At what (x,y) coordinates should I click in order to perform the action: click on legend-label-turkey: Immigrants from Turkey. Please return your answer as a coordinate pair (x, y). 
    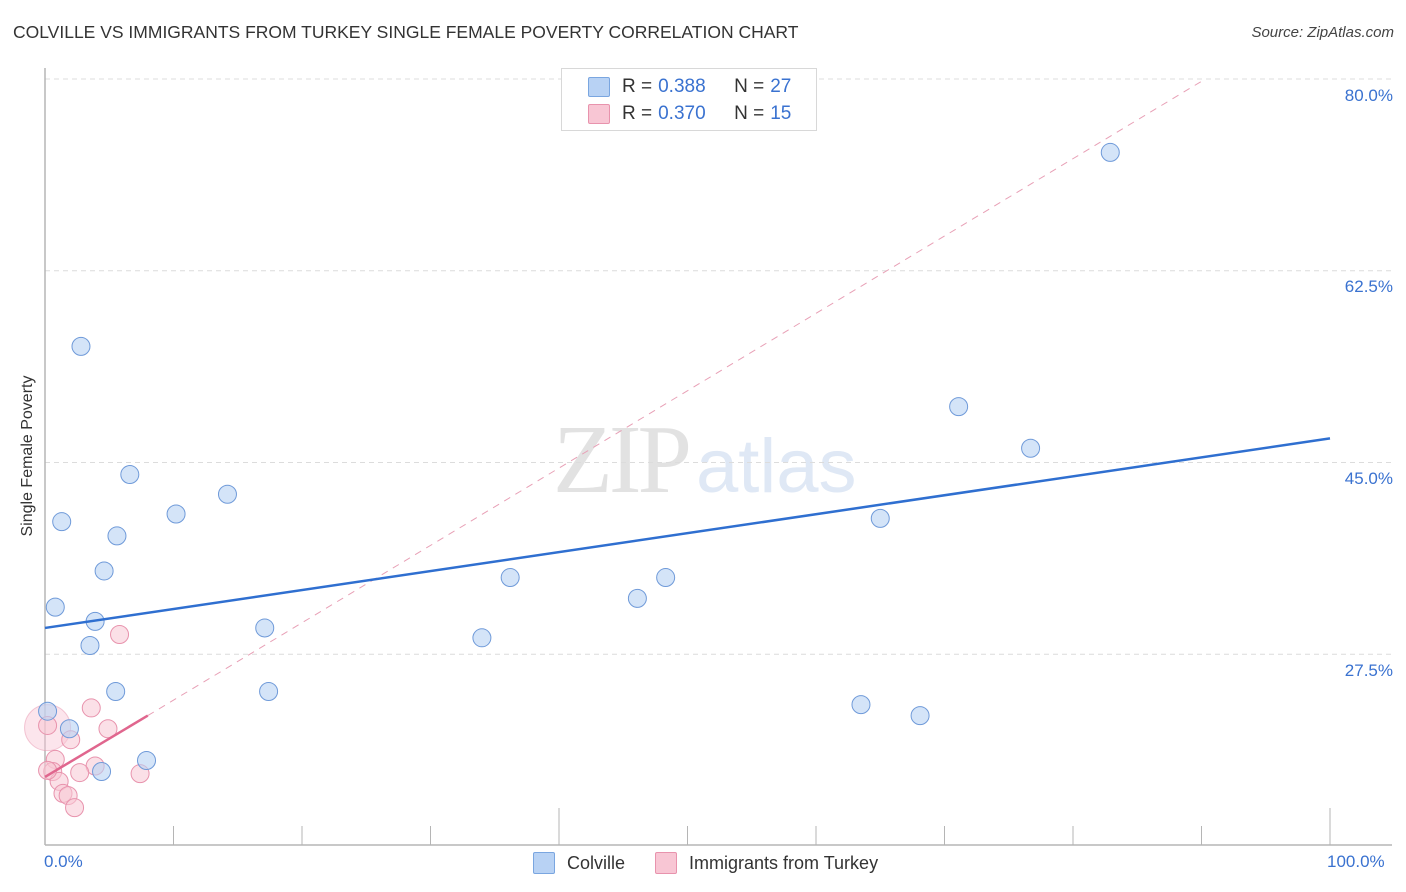
    Looking at the image, I should click on (784, 862).